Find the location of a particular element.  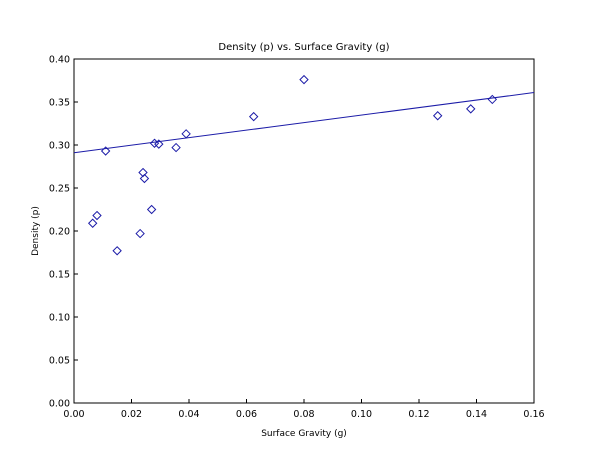

x-tick-label: 0.00 is located at coordinates (73, 414).